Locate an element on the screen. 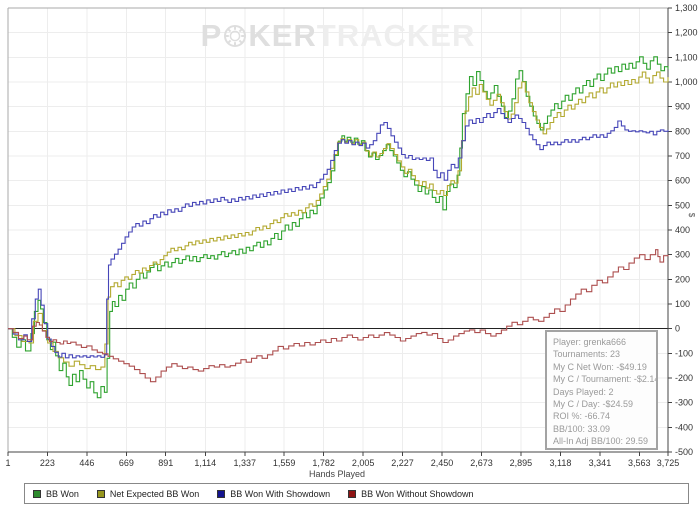 This screenshot has height=510, width=700. y-tick-label: 300 is located at coordinates (682, 255).